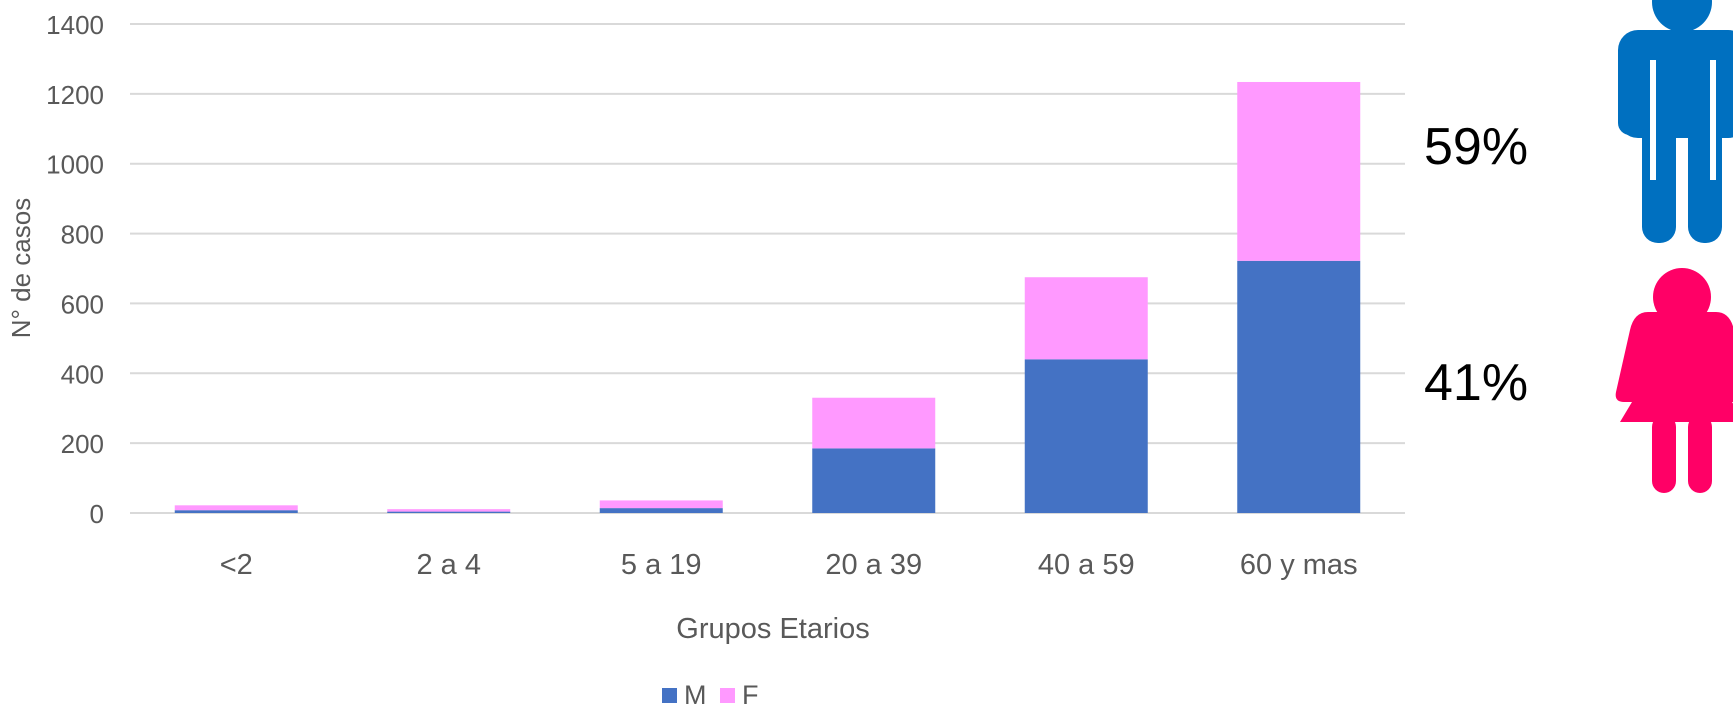 This screenshot has height=706, width=1733. Describe the element at coordinates (82, 374) in the screenshot. I see `y-tick-label: 400` at that location.